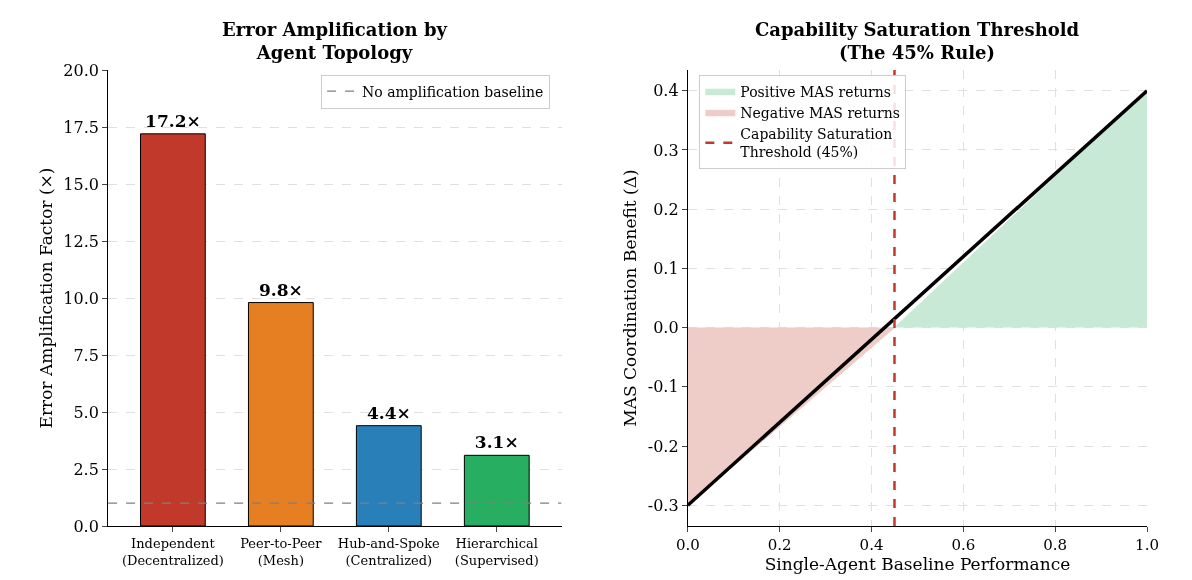  What do you see at coordinates (280, 289) in the screenshot?
I see `data-label: 9.8×` at bounding box center [280, 289].